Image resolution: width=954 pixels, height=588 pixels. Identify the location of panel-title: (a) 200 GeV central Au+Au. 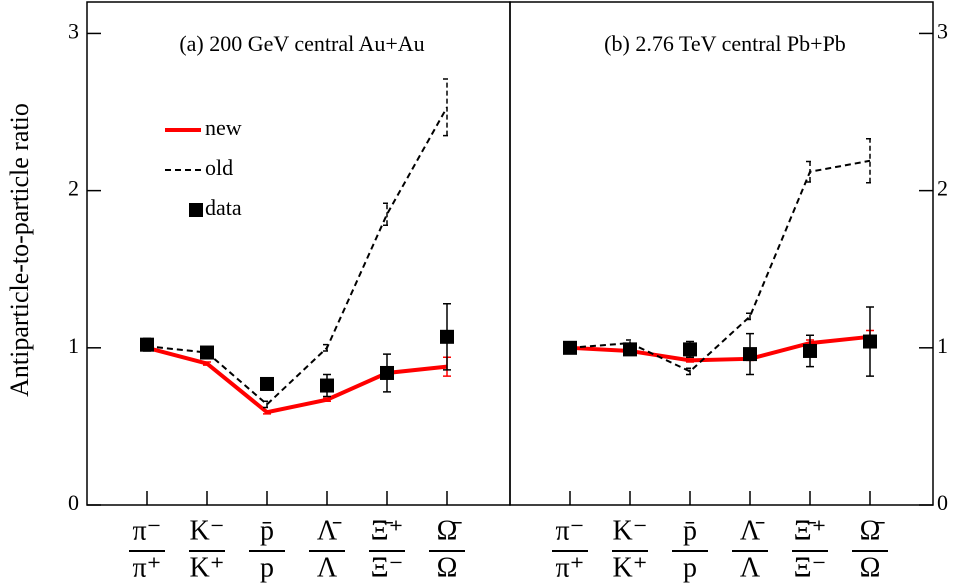
(301, 43).